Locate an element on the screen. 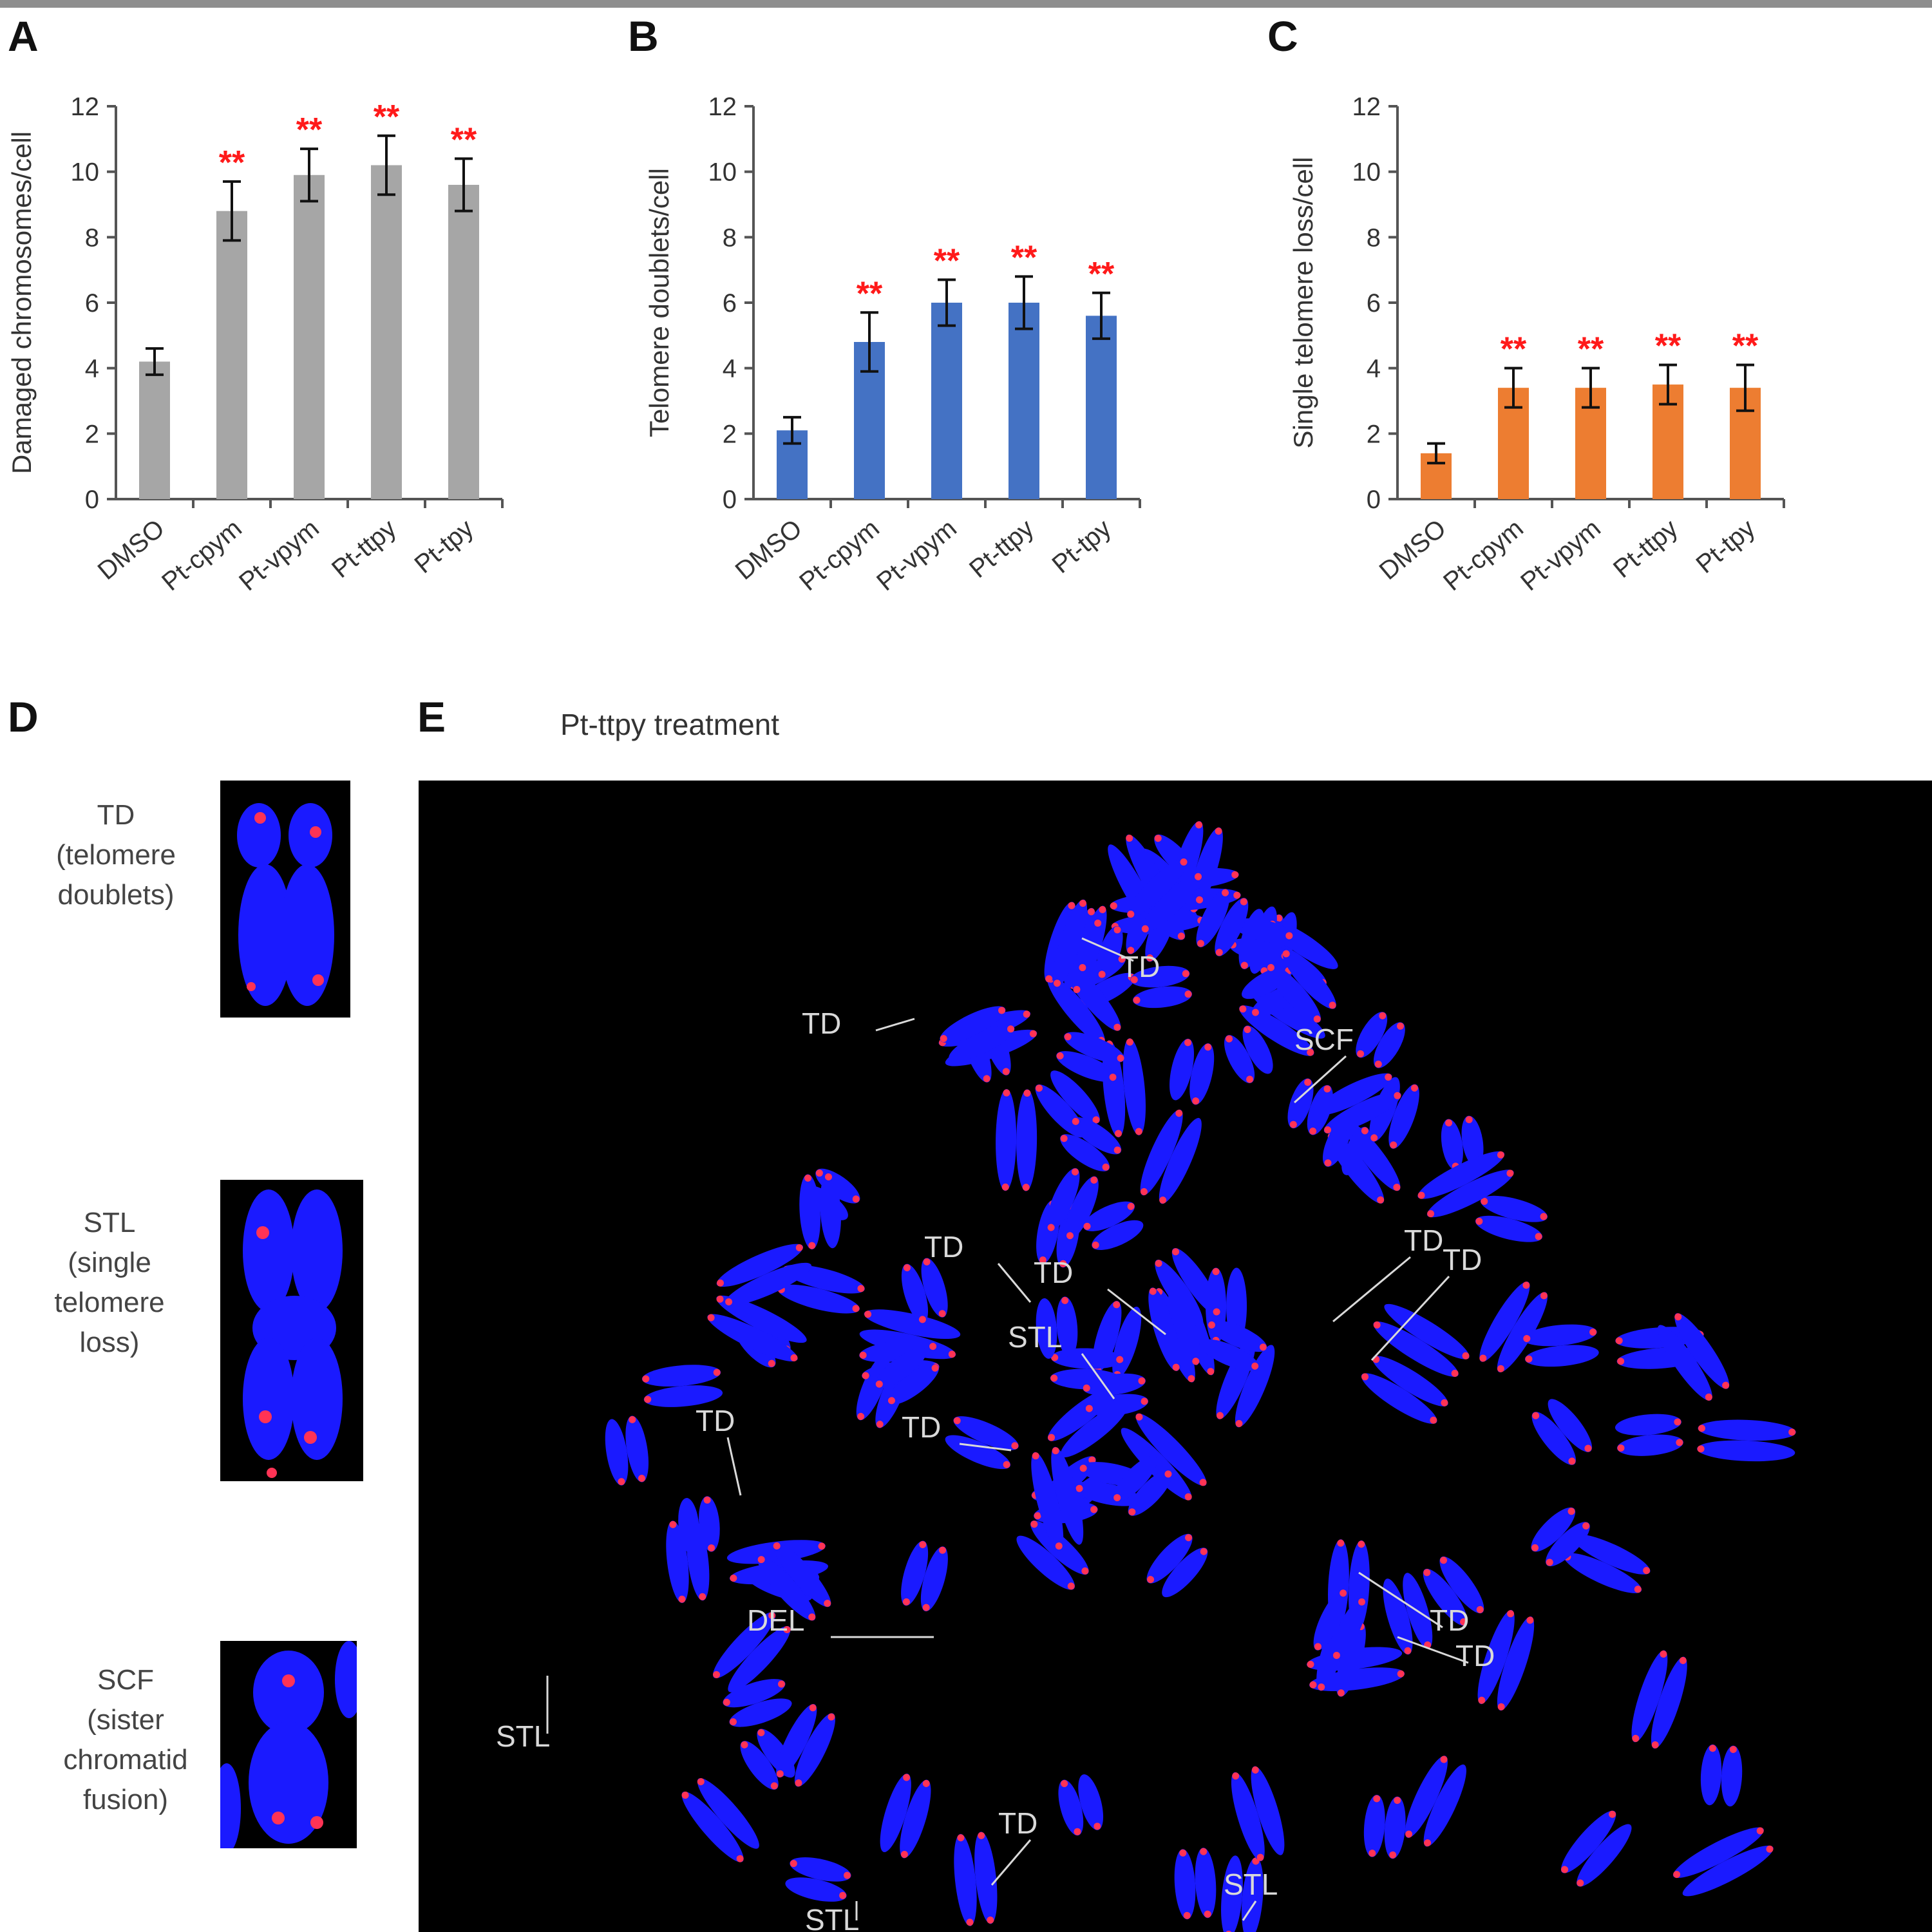 This screenshot has height=1932, width=1932. cropped-caption-strip is located at coordinates (966, 4).